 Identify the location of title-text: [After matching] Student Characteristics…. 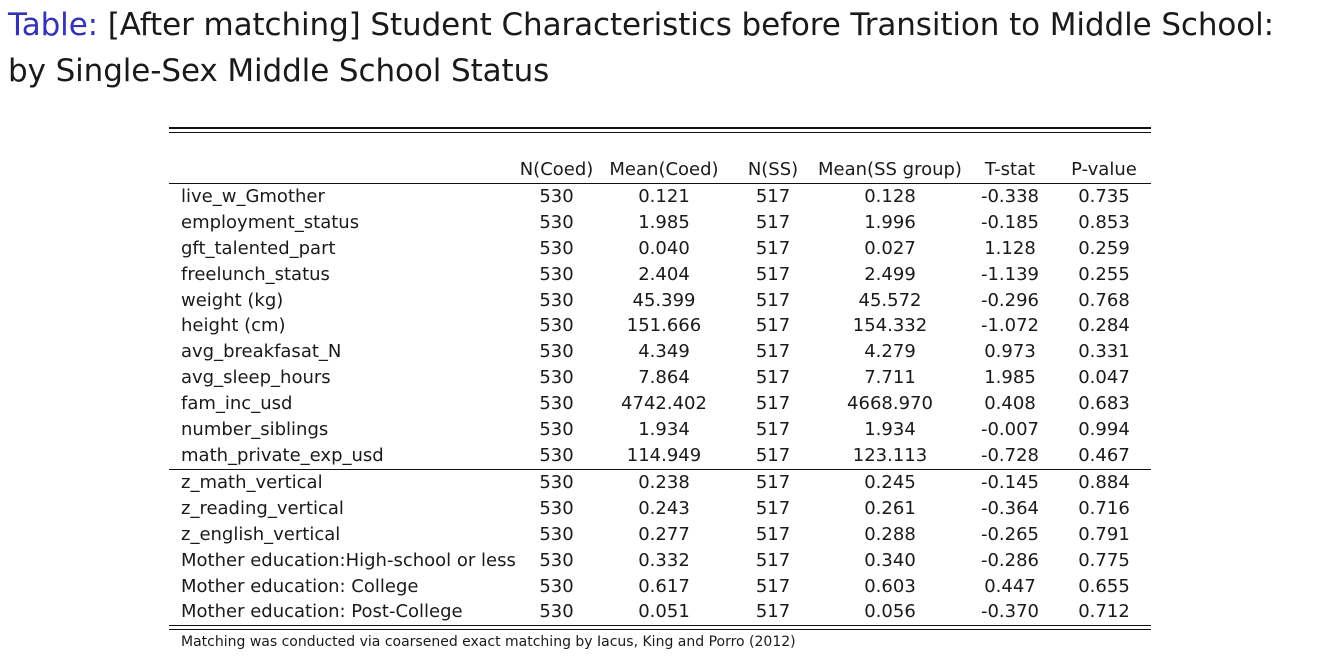
(641, 48).